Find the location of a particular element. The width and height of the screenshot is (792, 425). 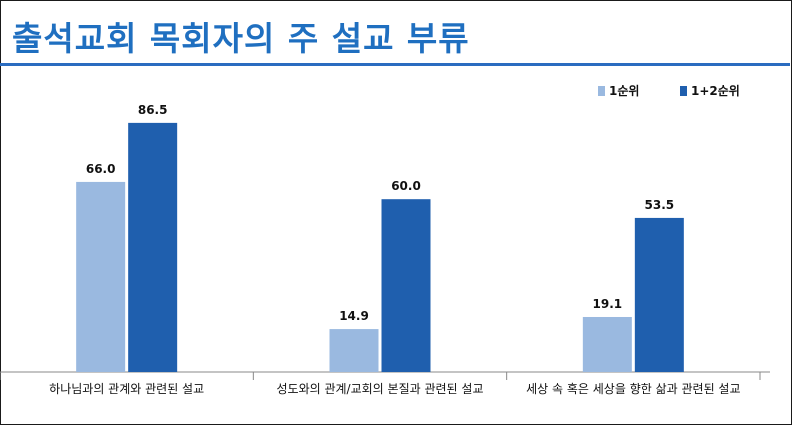

category-label: 성도와의 관계/교회의 본질과 관련된 설교 is located at coordinates (380, 389).